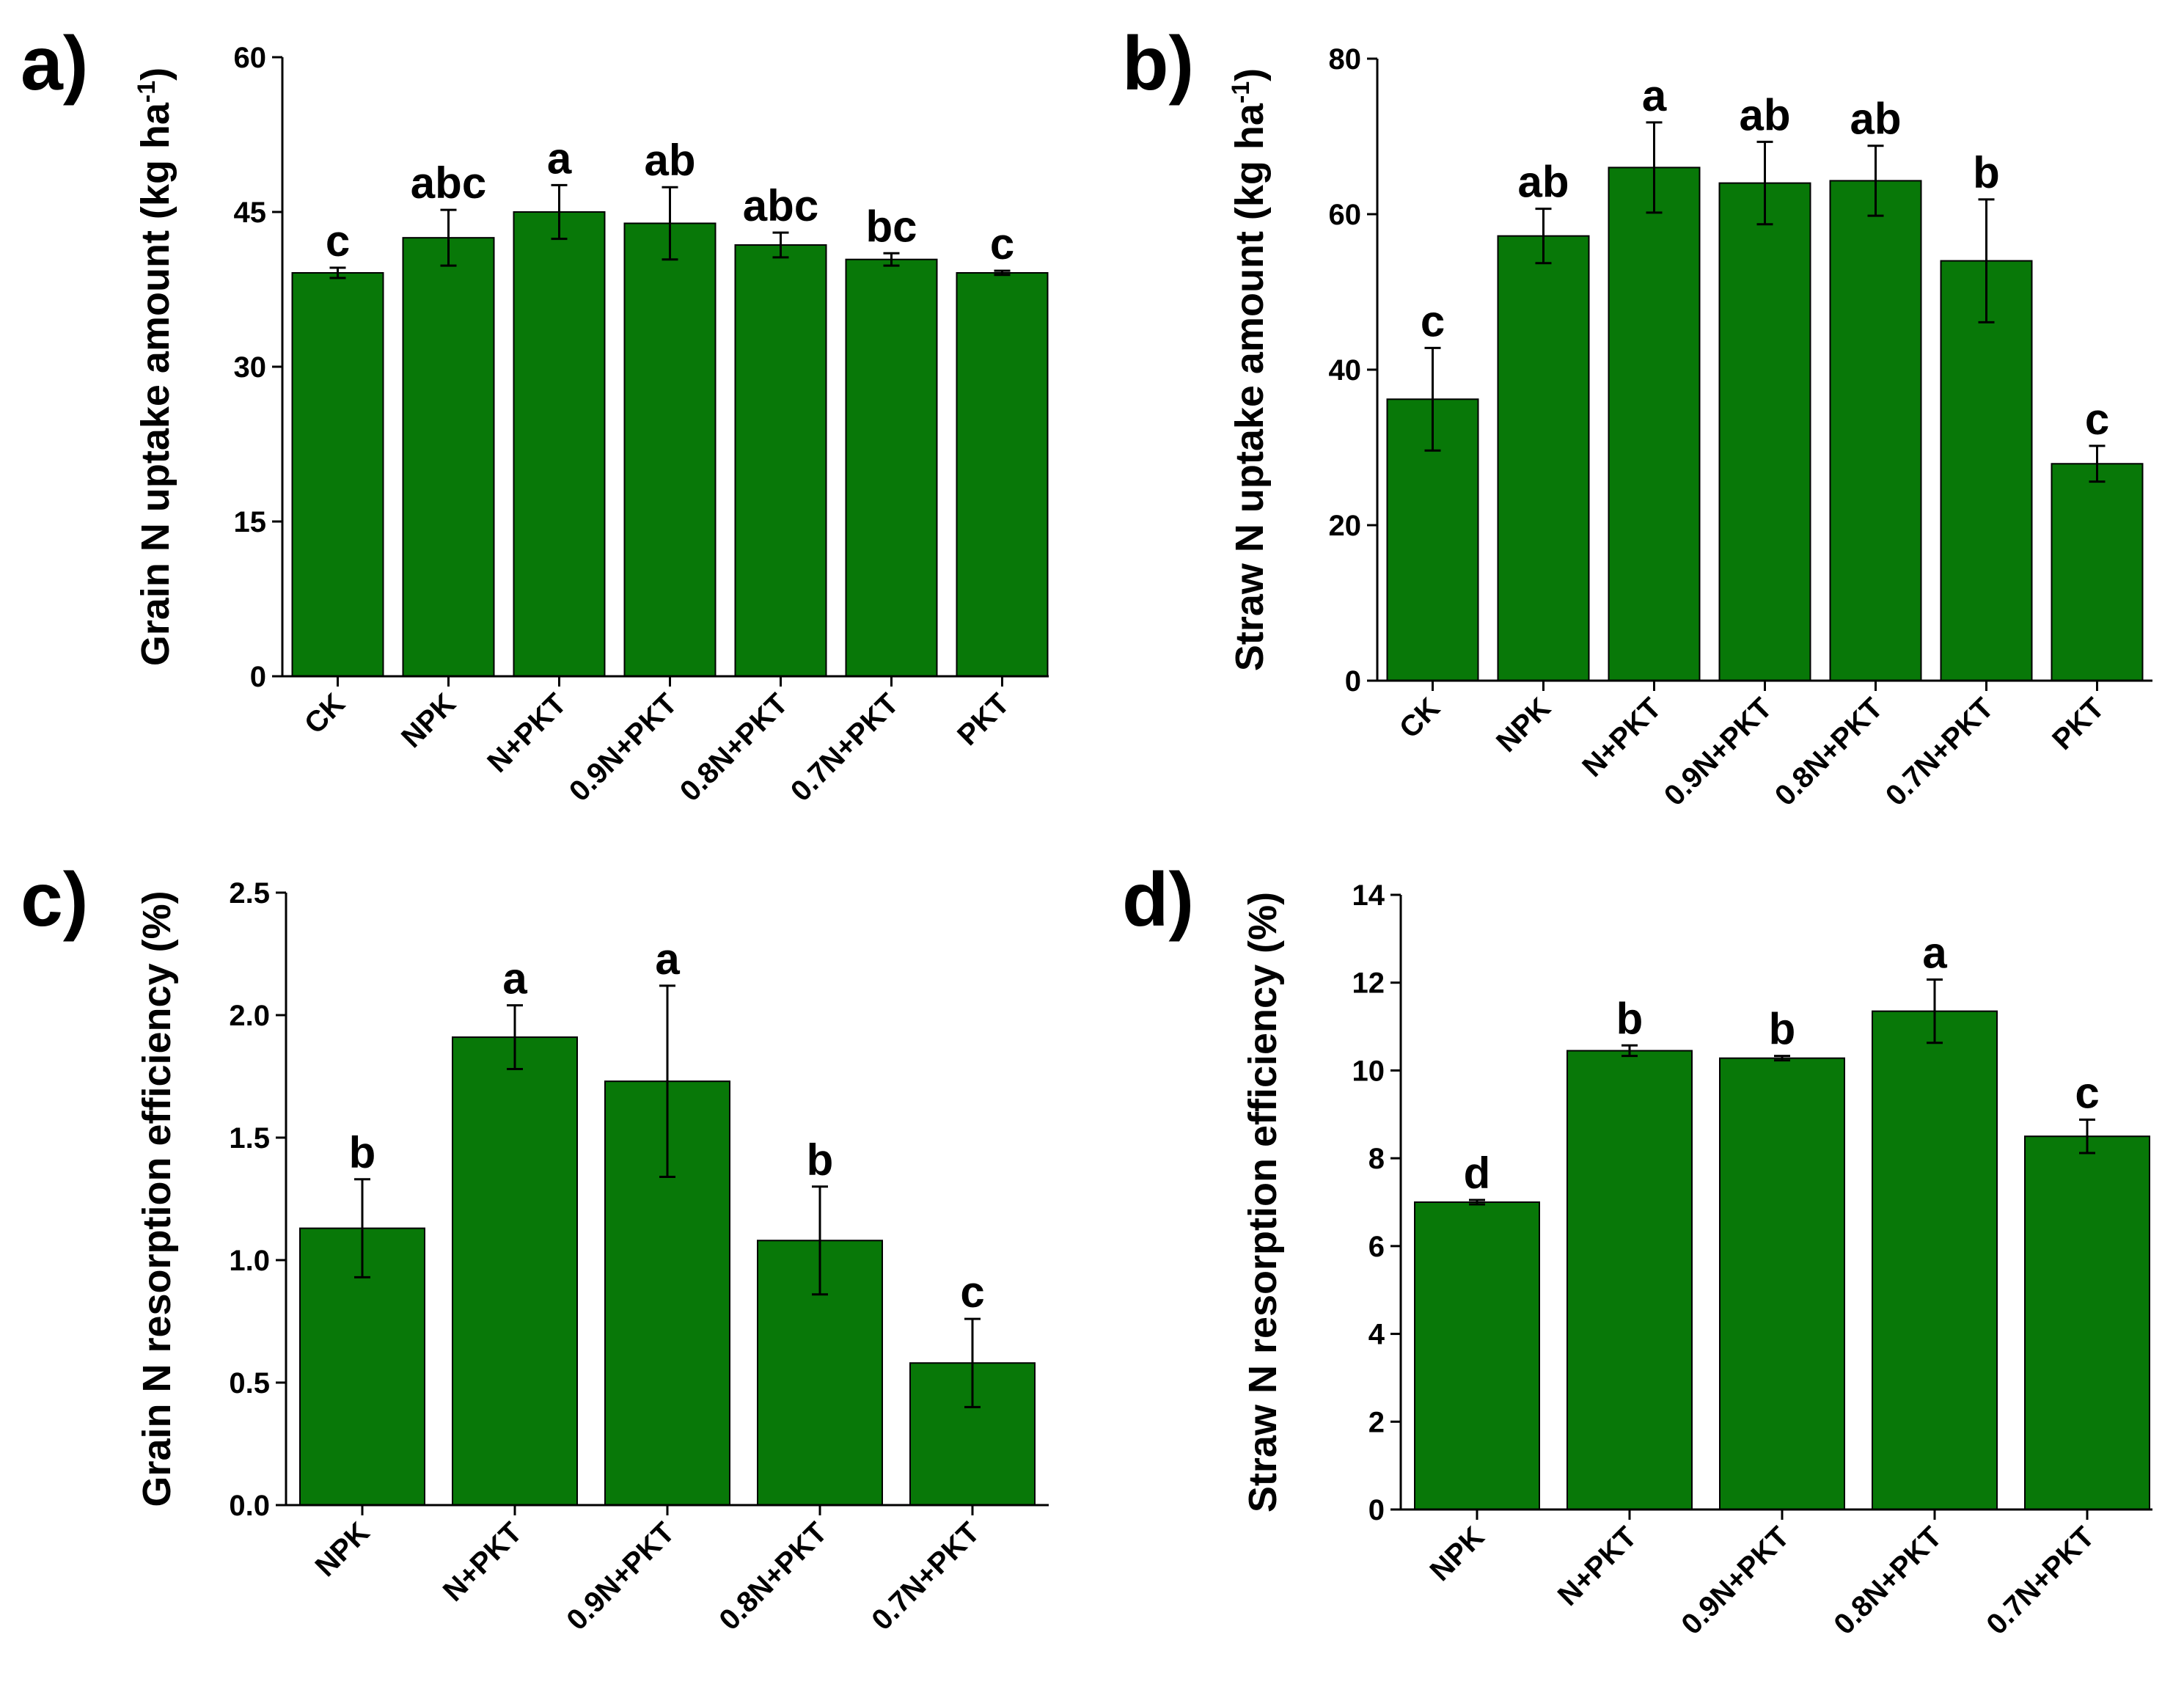 The width and height of the screenshot is (2184, 1687). Describe the element at coordinates (1346, 526) in the screenshot. I see `y-tick-label: 20` at that location.